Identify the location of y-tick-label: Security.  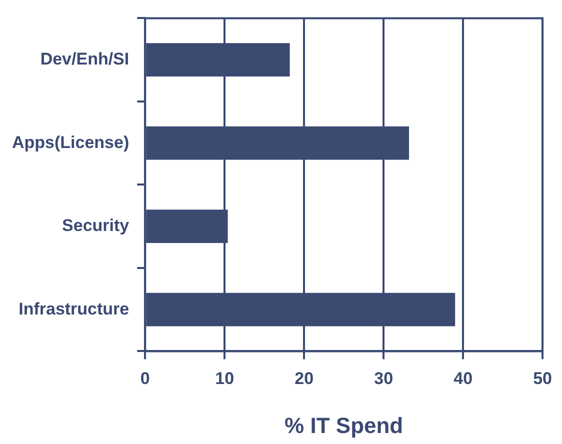
(96, 226).